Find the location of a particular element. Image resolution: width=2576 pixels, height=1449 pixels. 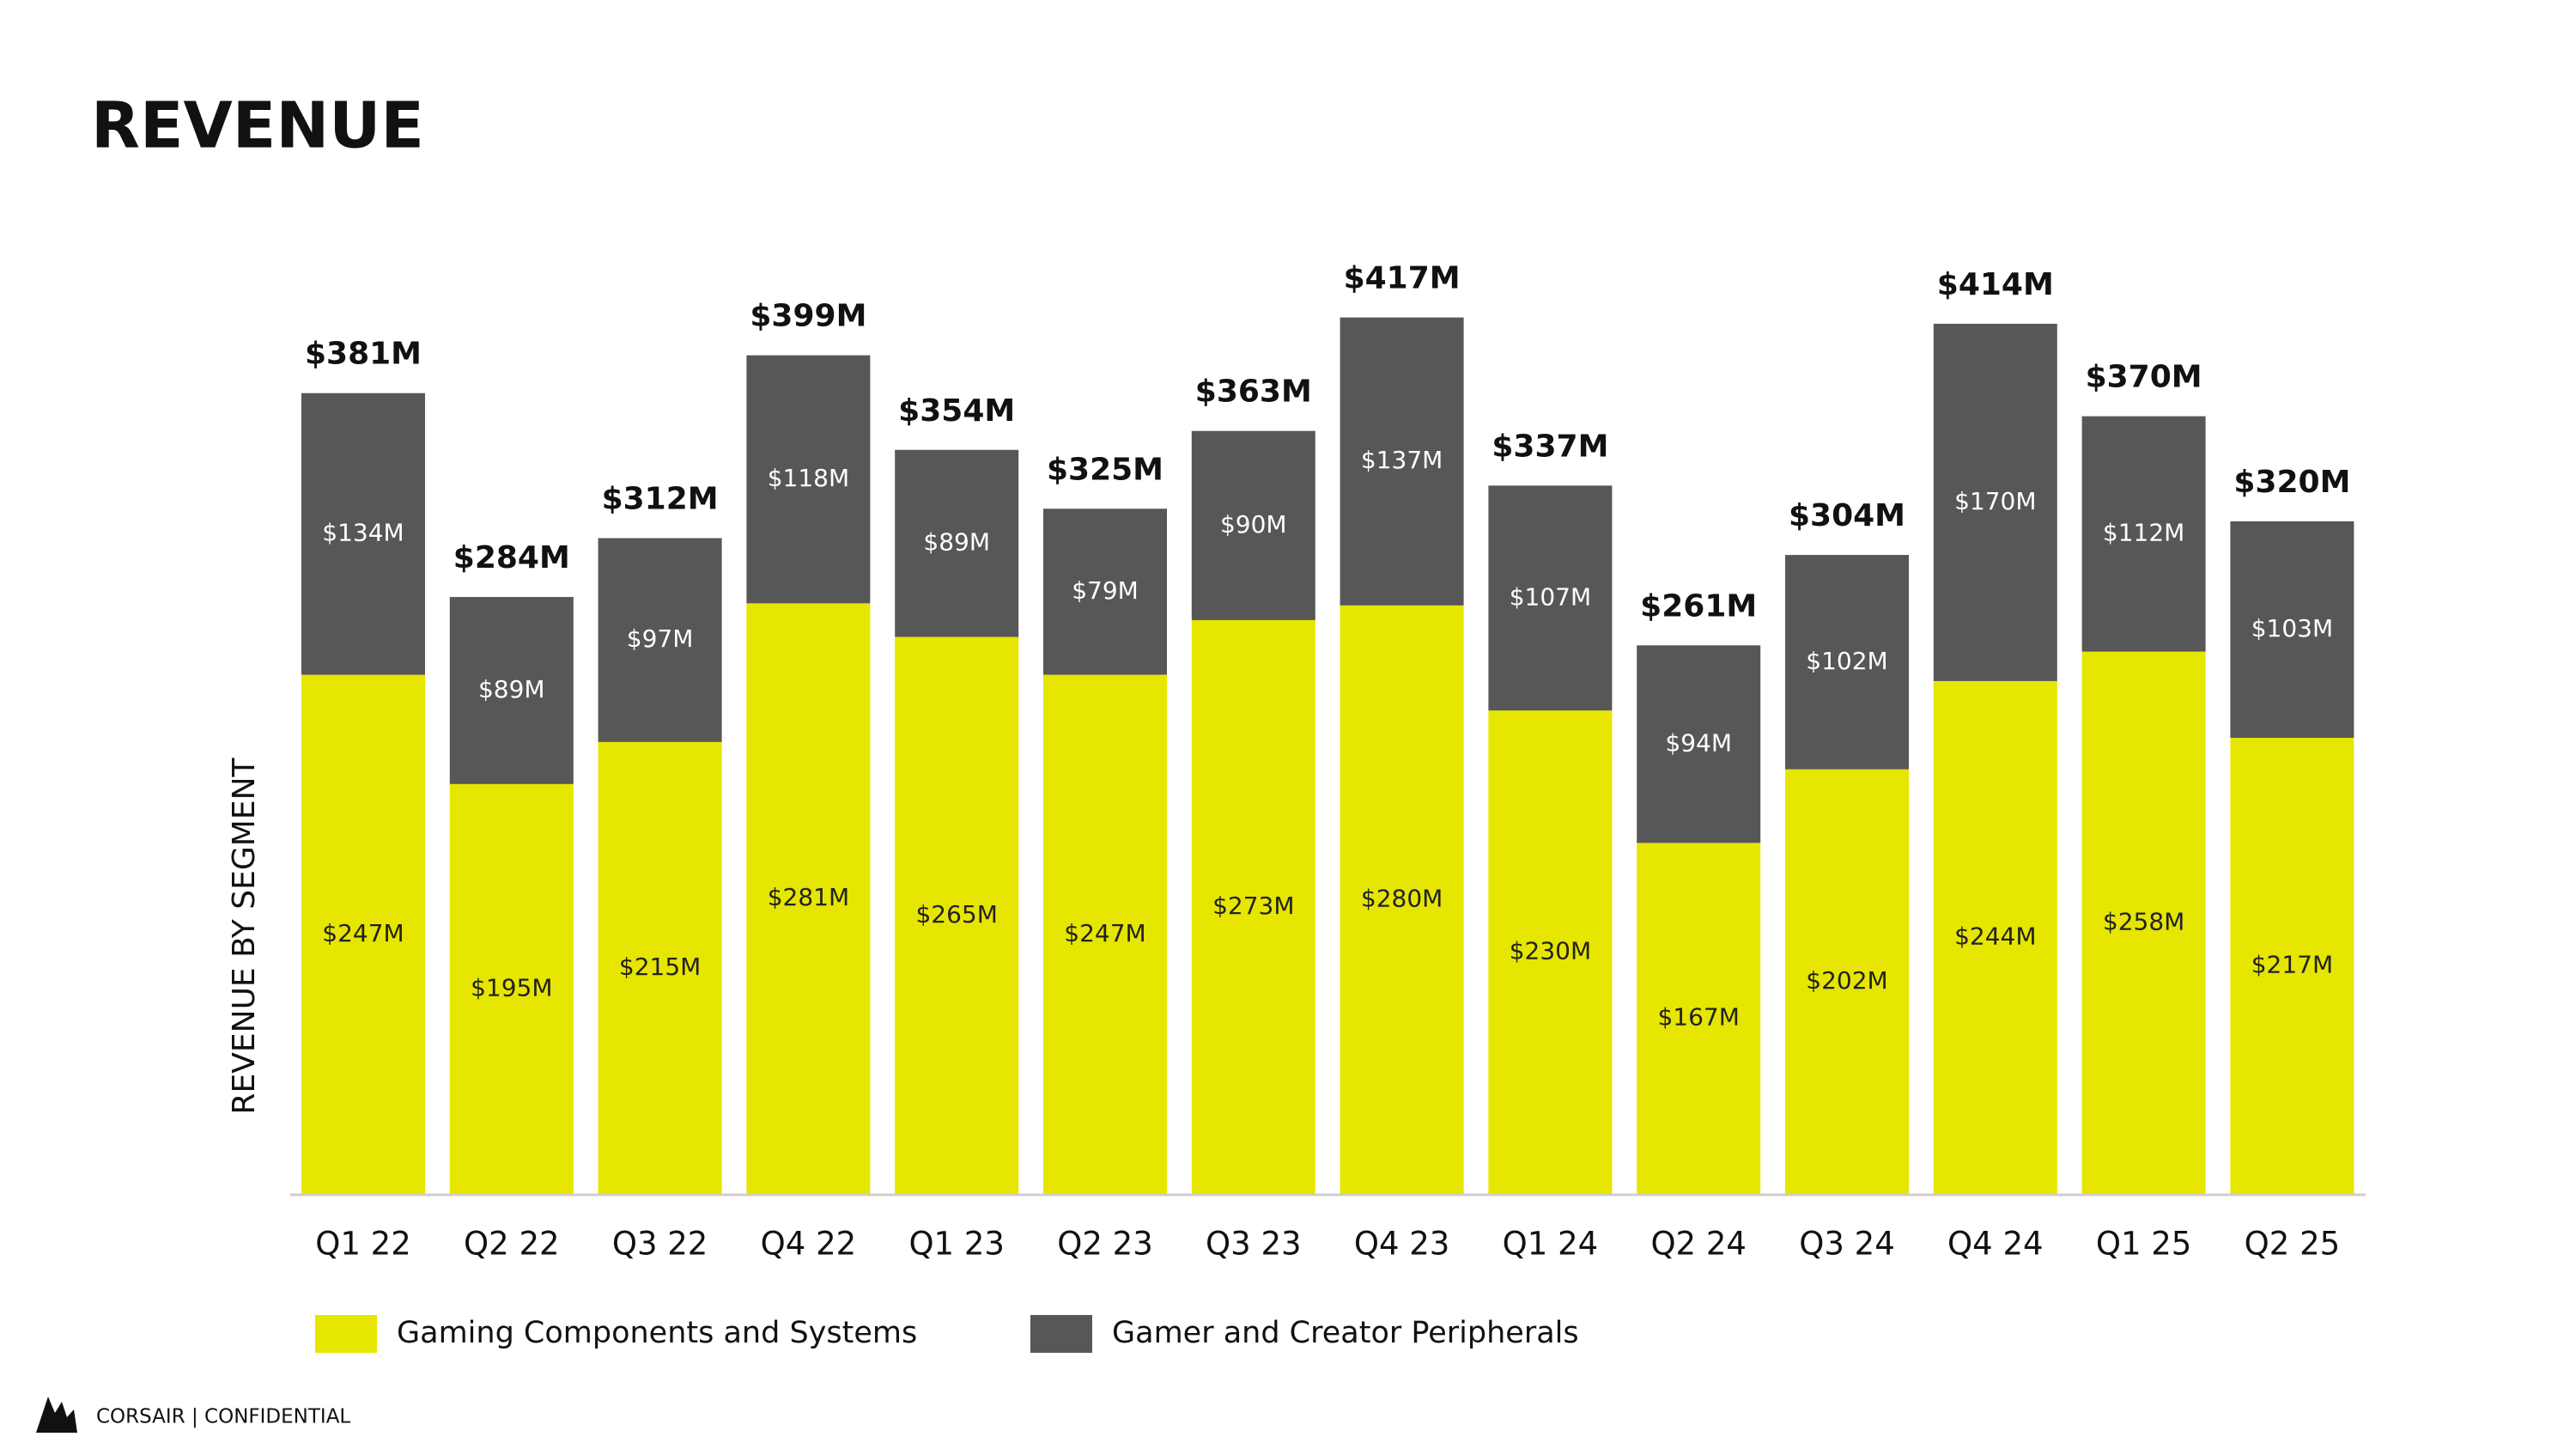

data-label: $112M is located at coordinates (2143, 533).